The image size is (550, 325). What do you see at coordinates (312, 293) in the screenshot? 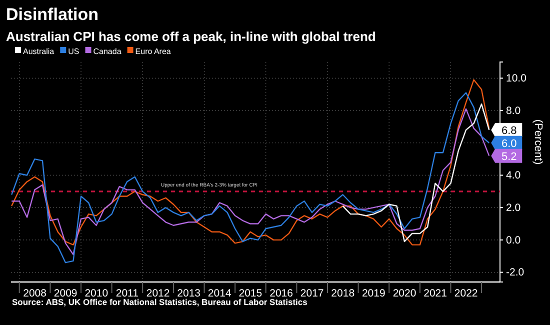
I see `x-tick-label: 2017` at bounding box center [312, 293].